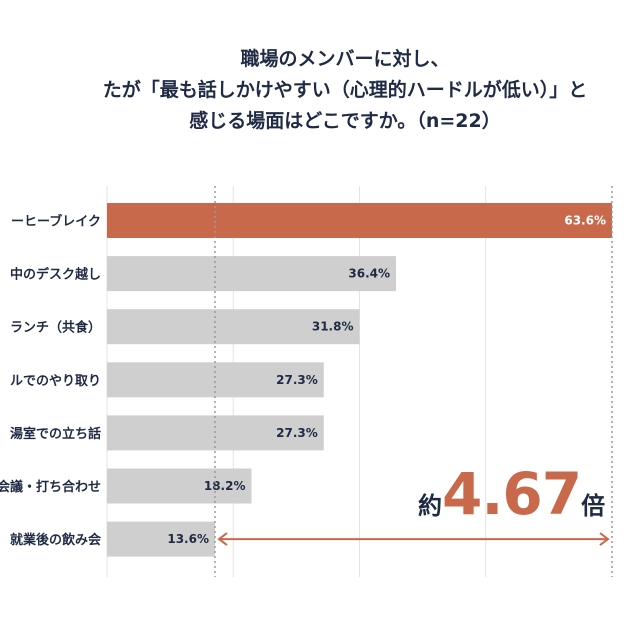  Describe the element at coordinates (188, 539) in the screenshot. I see `value-label: 13.6%` at that location.